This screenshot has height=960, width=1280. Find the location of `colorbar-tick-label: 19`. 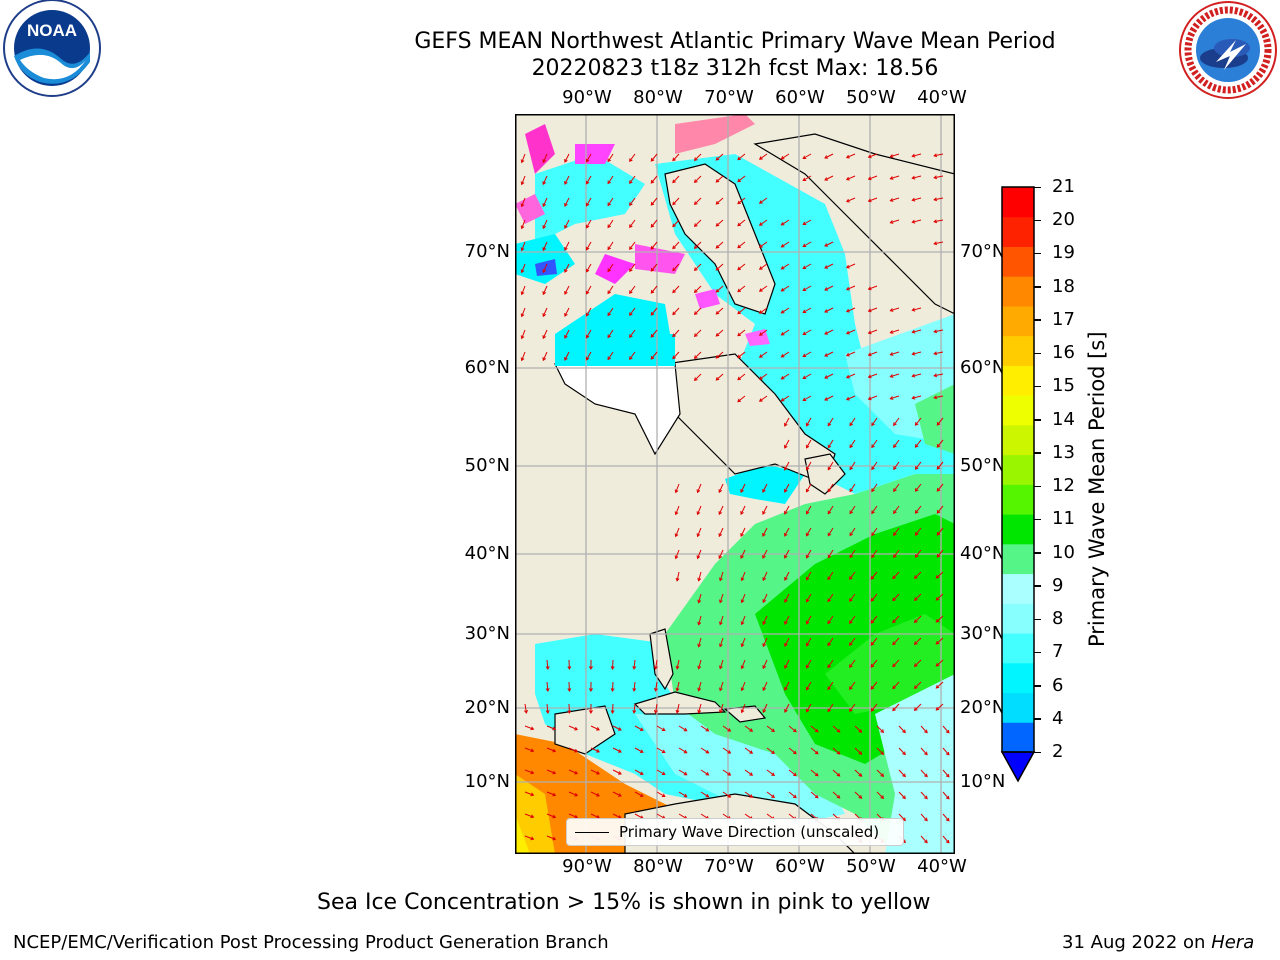

colorbar-tick-label: 19 is located at coordinates (1063, 253).